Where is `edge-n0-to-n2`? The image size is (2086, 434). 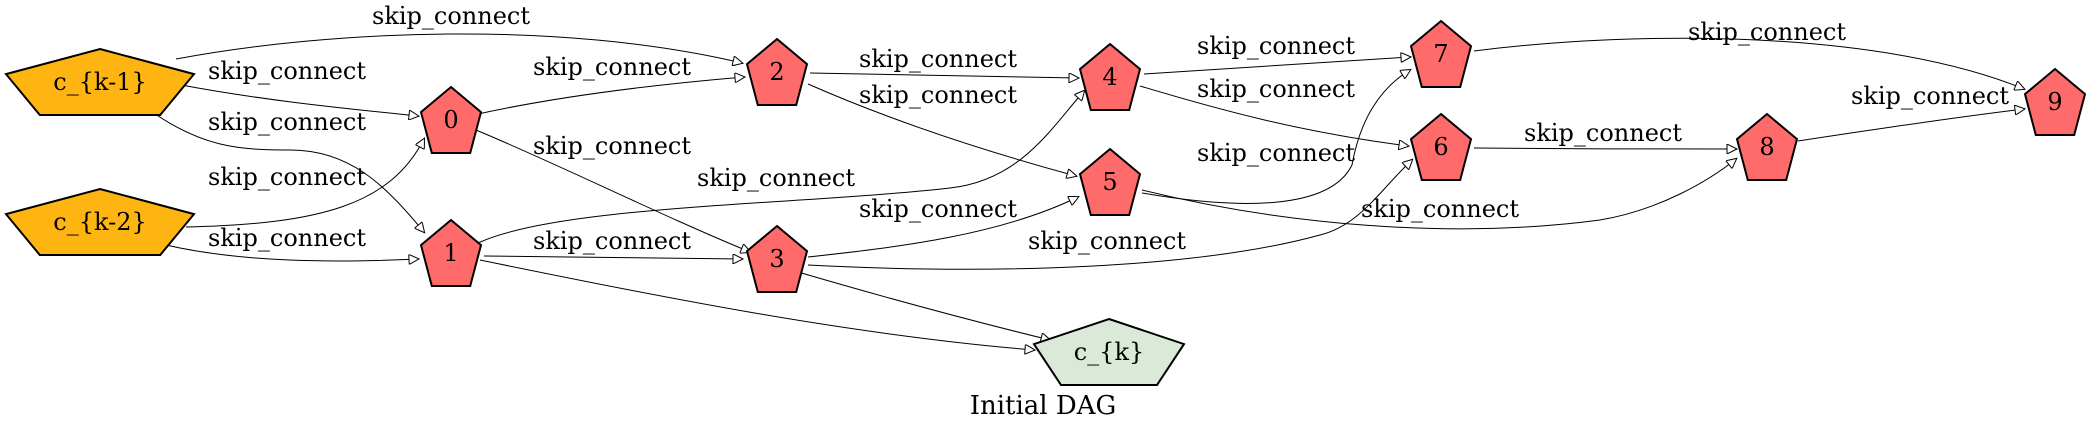
edge-n0-to-n2 is located at coordinates (610, 96).